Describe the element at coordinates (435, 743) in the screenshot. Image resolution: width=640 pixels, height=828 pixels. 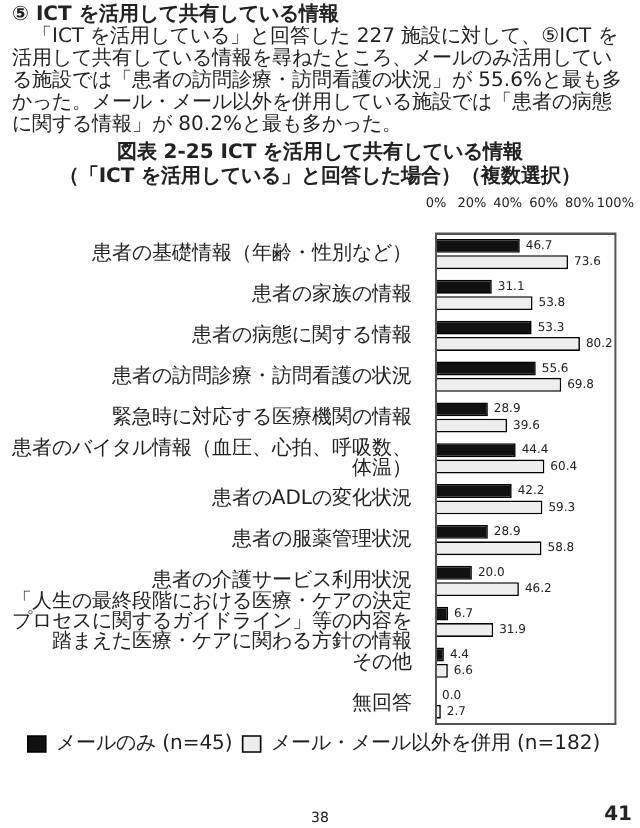
I see `legend-label: メール・メール以外を併用 (n=182)` at that location.